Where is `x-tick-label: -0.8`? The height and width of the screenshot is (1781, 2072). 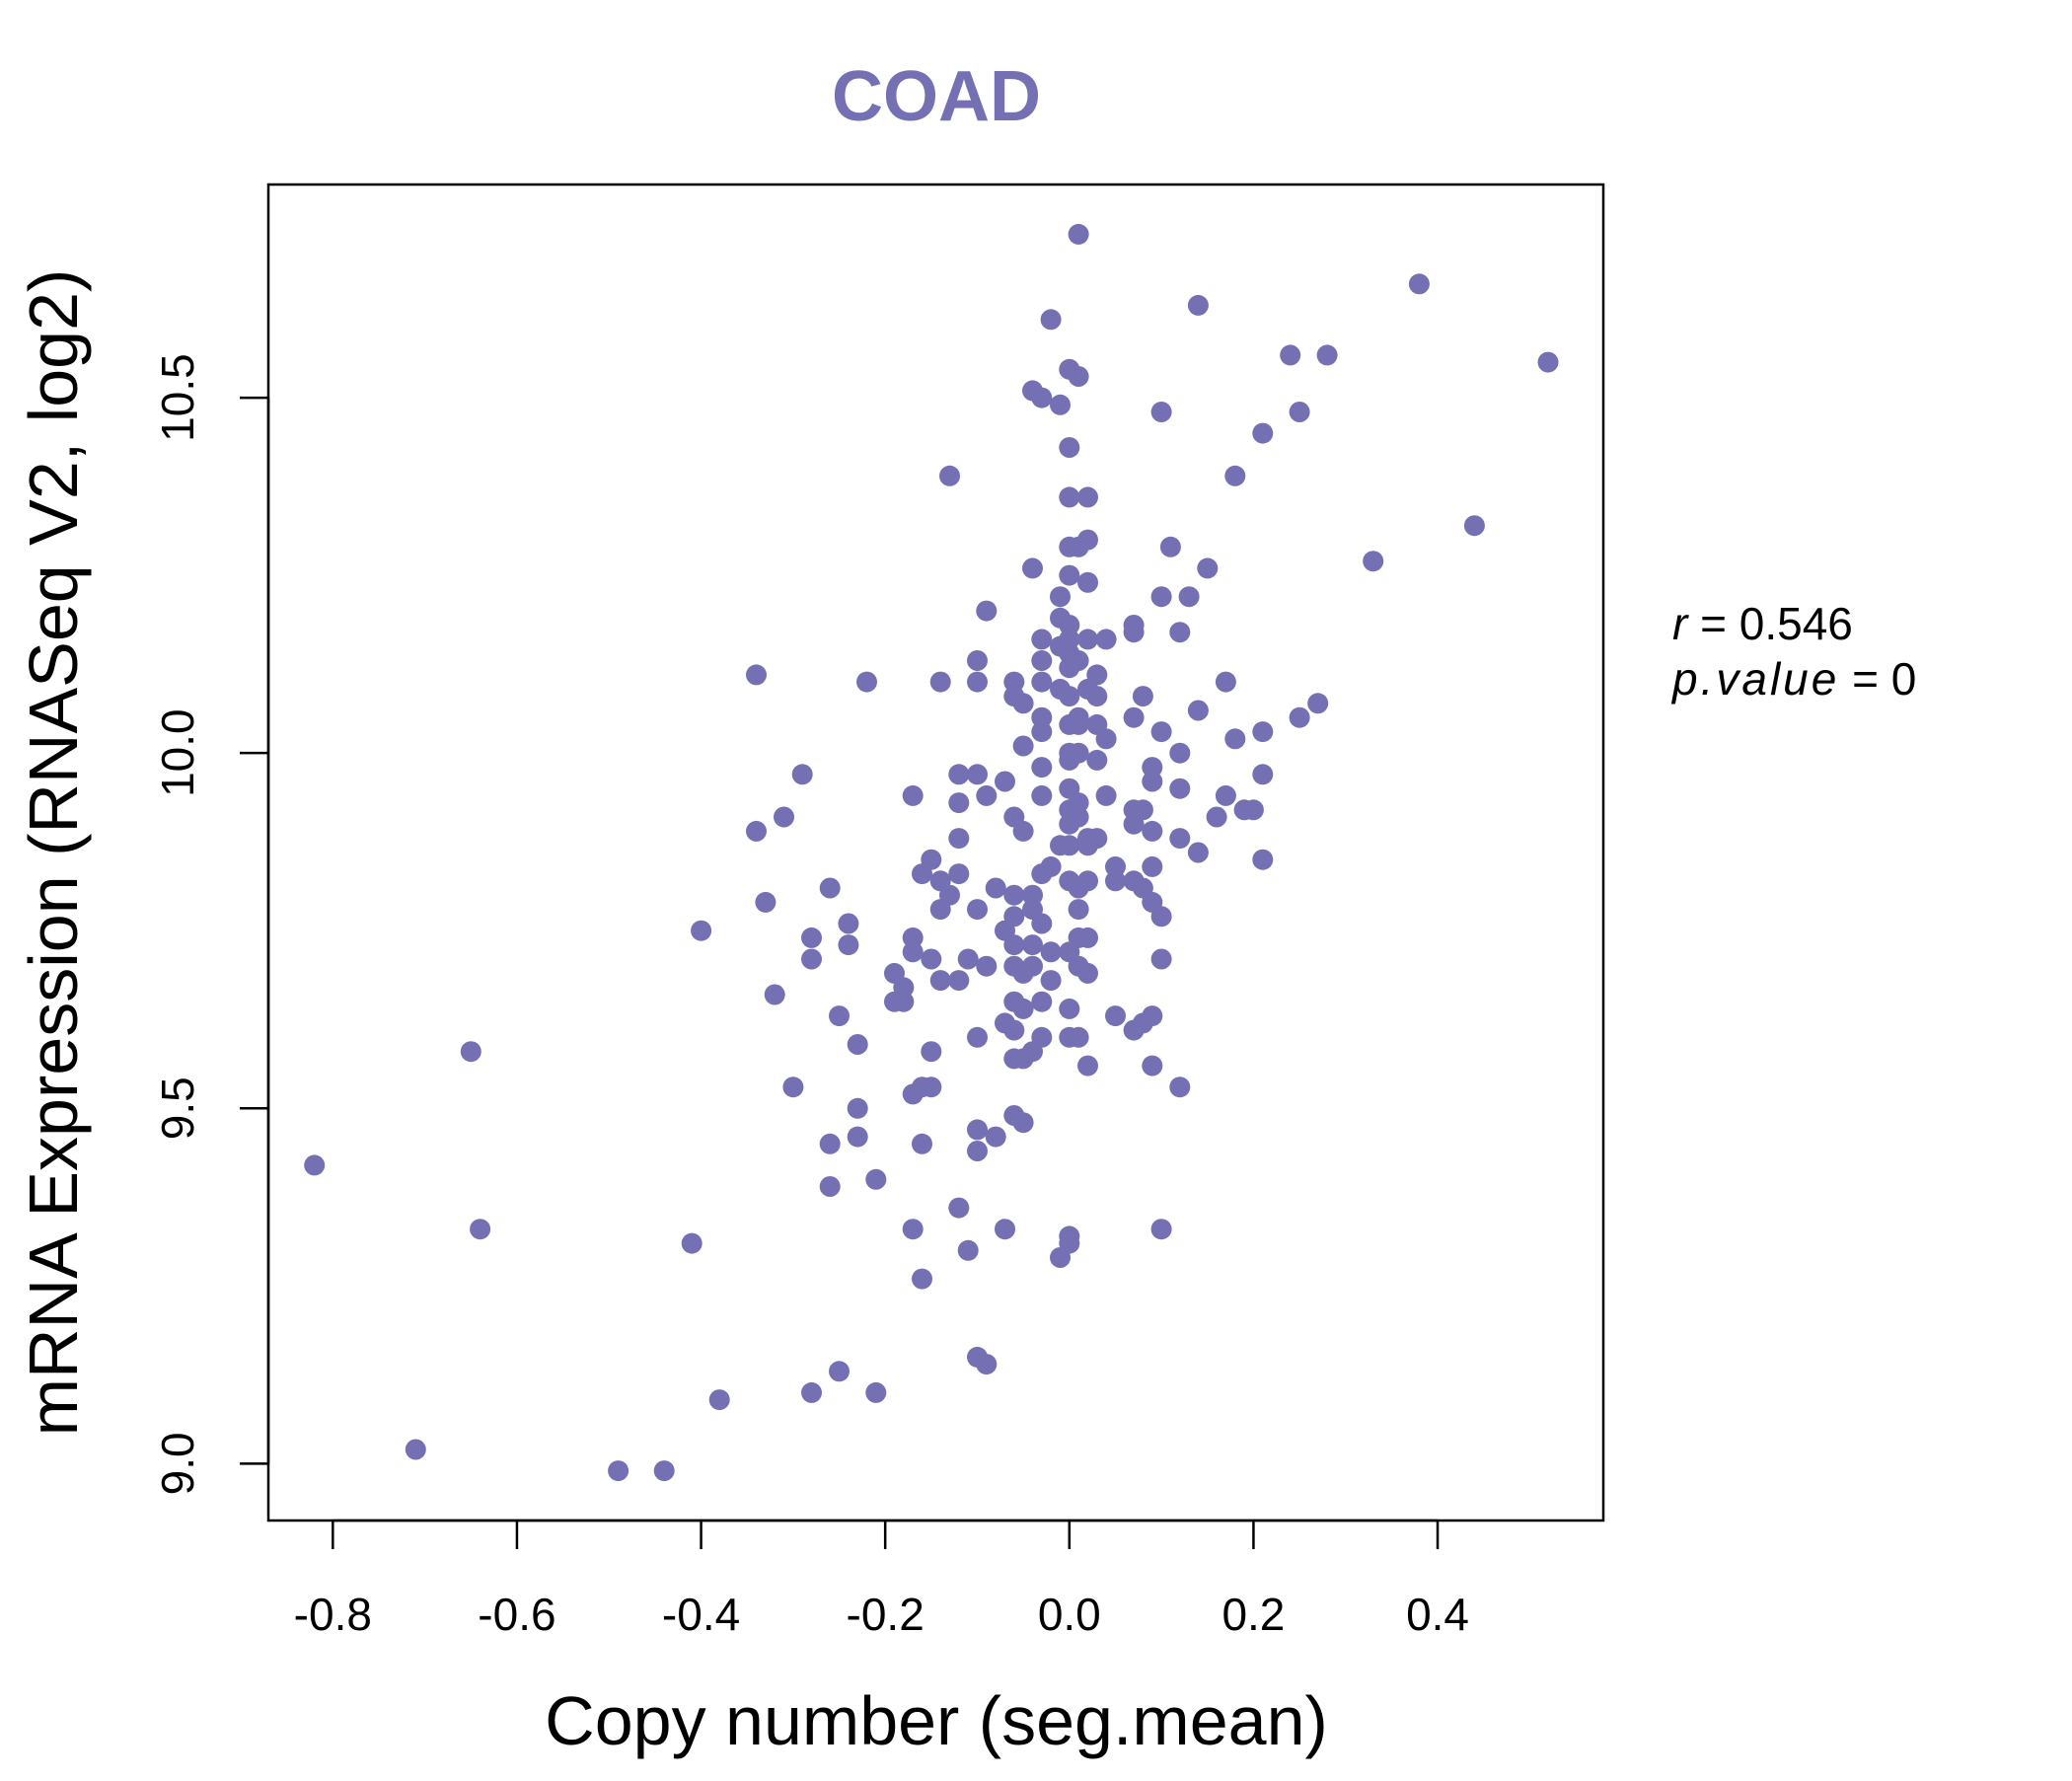
x-tick-label: -0.8 is located at coordinates (333, 1614).